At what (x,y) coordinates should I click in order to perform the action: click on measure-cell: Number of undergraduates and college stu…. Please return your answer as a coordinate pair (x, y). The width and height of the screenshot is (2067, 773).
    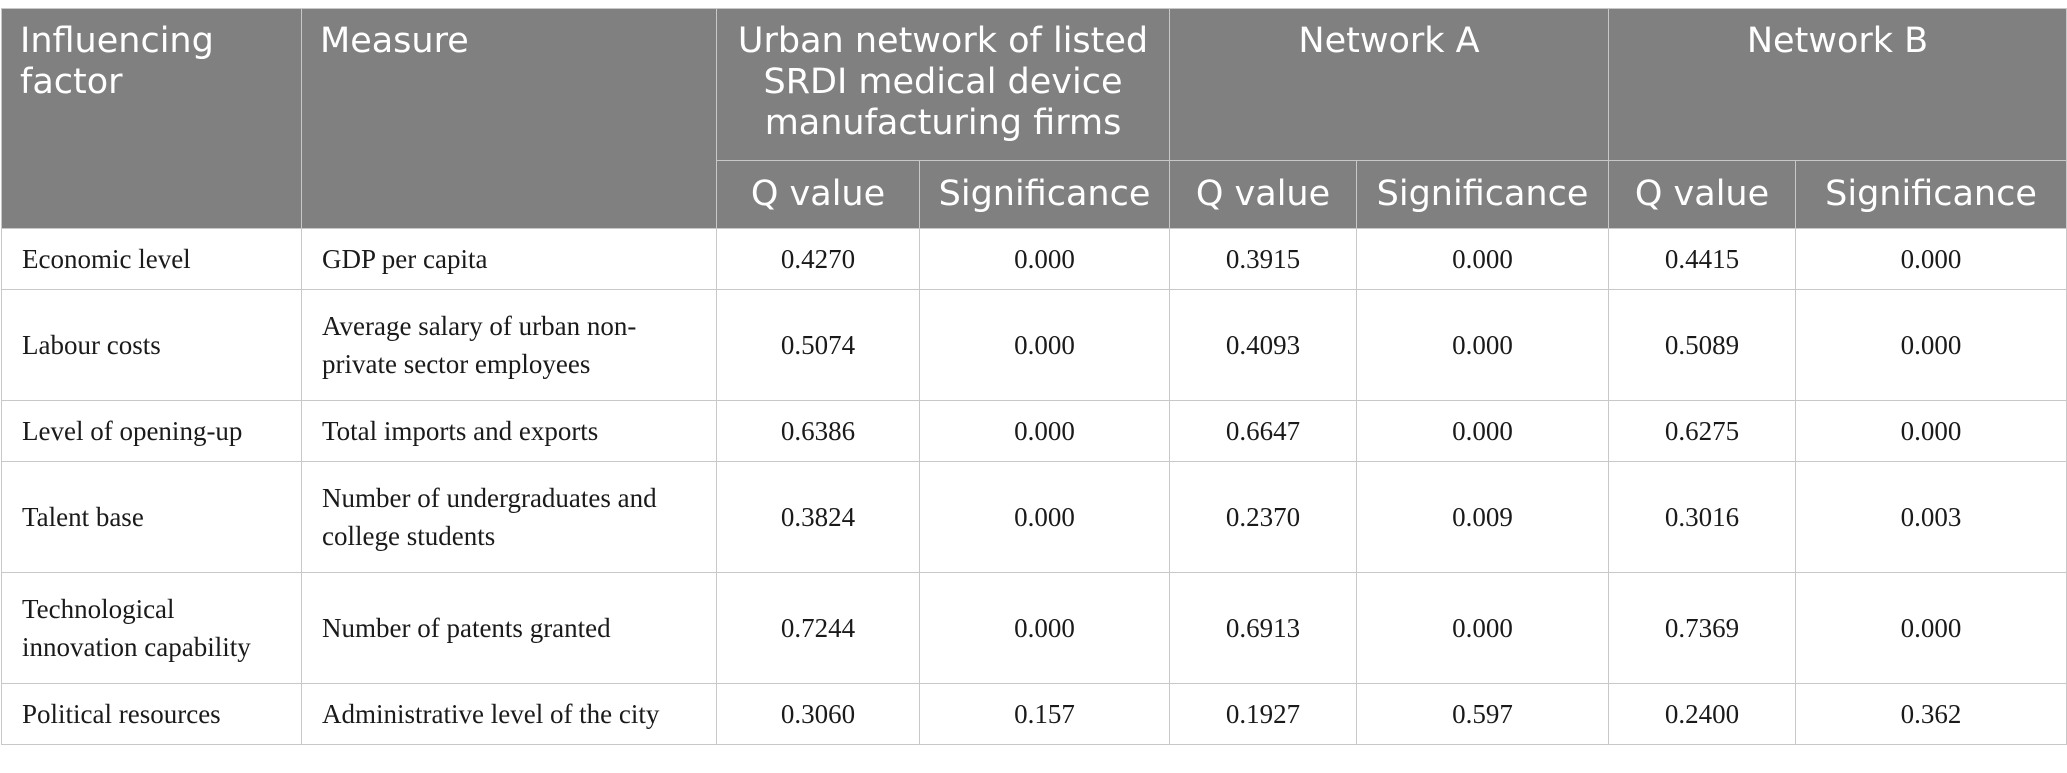
    Looking at the image, I should click on (509, 517).